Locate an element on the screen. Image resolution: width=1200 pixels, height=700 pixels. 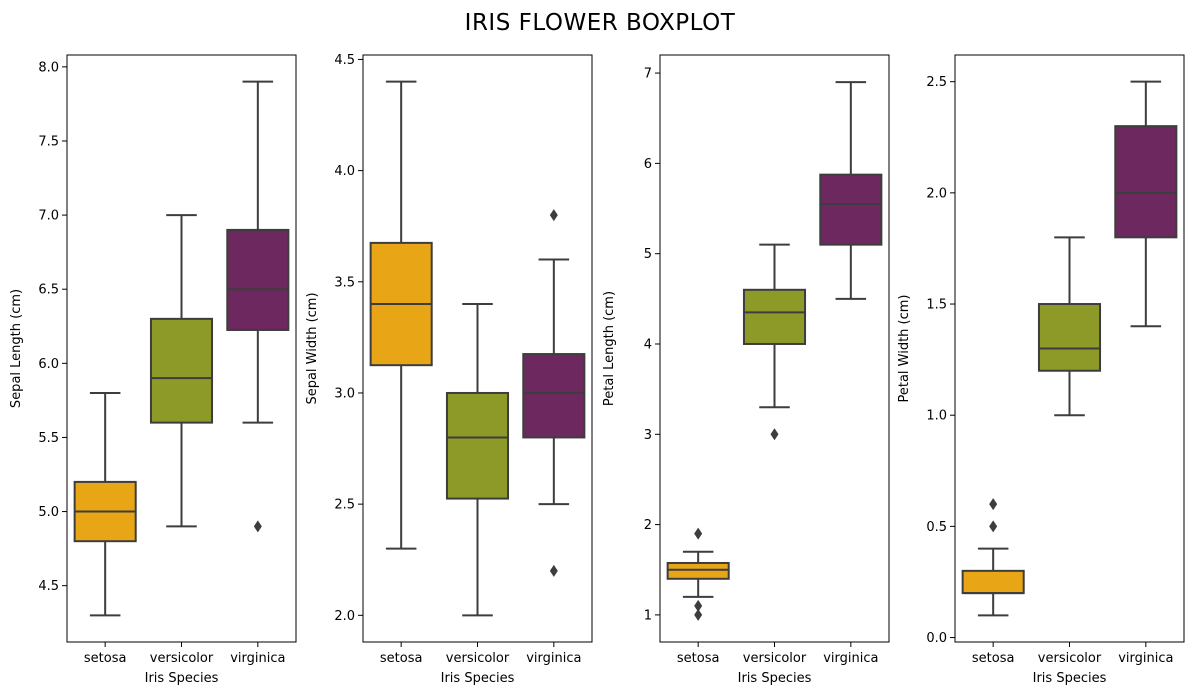
y-tick-label: 5.0 is located at coordinates (48, 512).